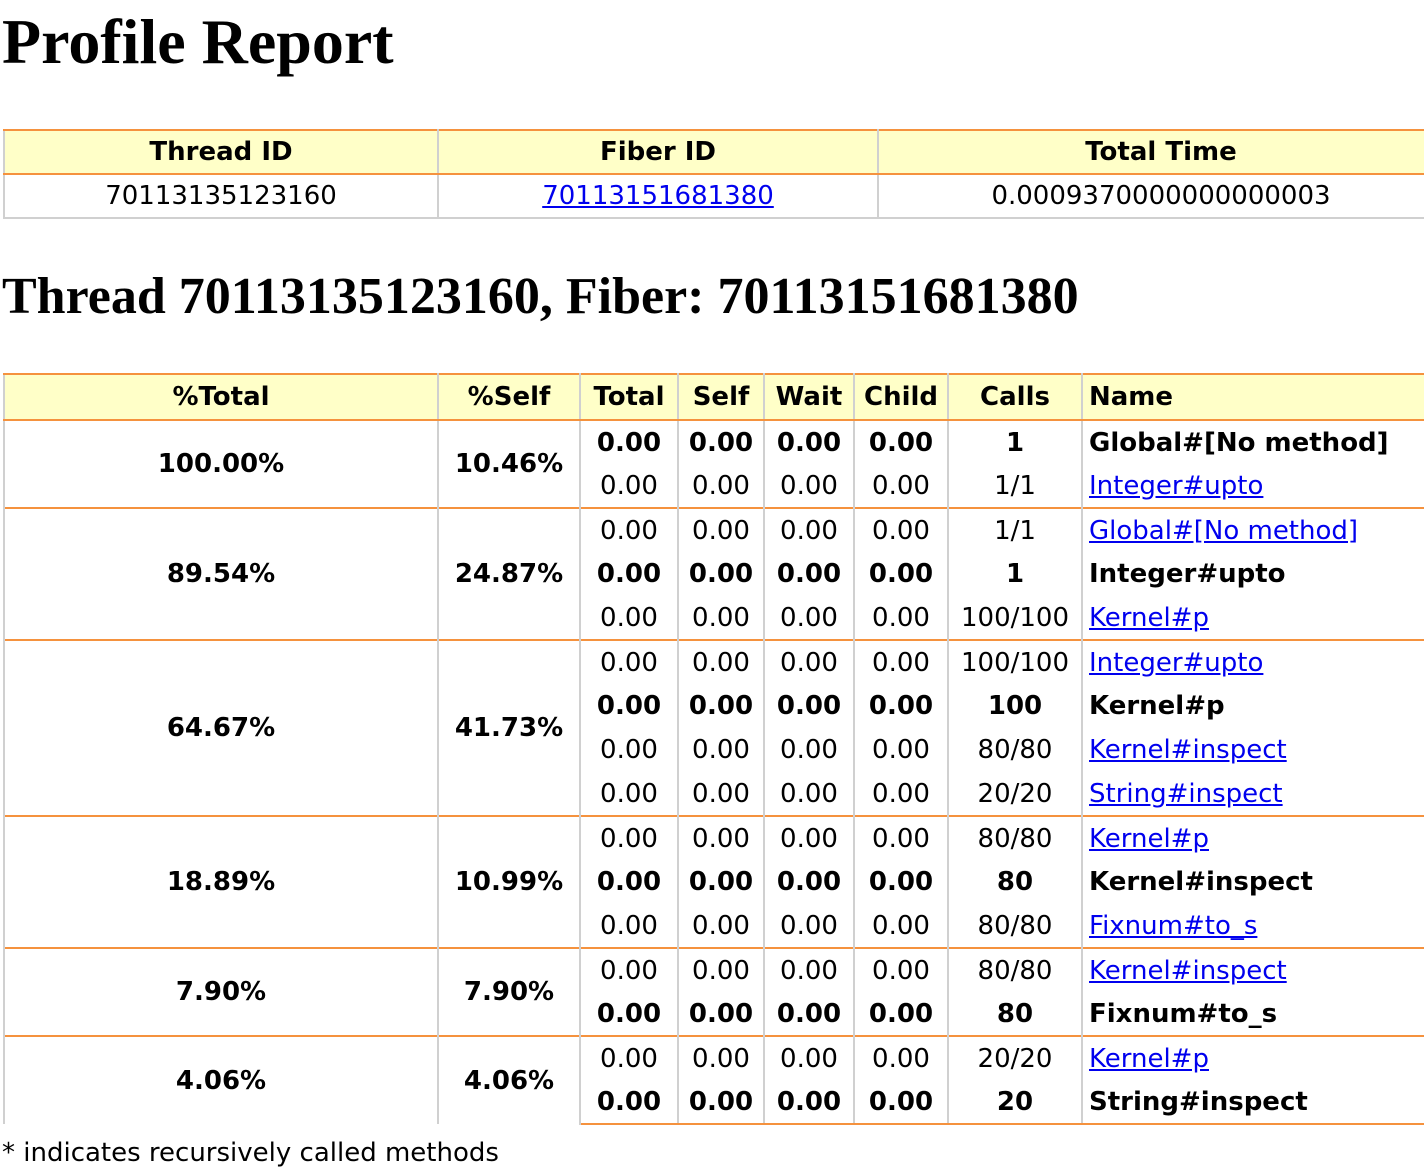 This screenshot has width=1424, height=1168. Describe the element at coordinates (509, 881) in the screenshot. I see `pct-self-cell: 10.99%` at that location.